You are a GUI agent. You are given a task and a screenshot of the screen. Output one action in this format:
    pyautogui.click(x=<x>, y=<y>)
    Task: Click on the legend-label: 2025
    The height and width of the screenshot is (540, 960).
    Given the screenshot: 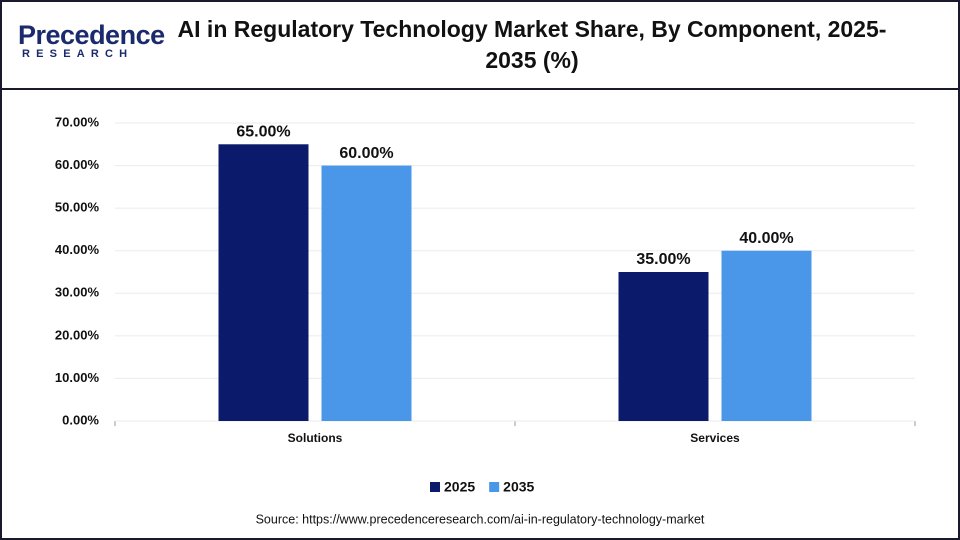 What is the action you would take?
    pyautogui.click(x=459, y=487)
    